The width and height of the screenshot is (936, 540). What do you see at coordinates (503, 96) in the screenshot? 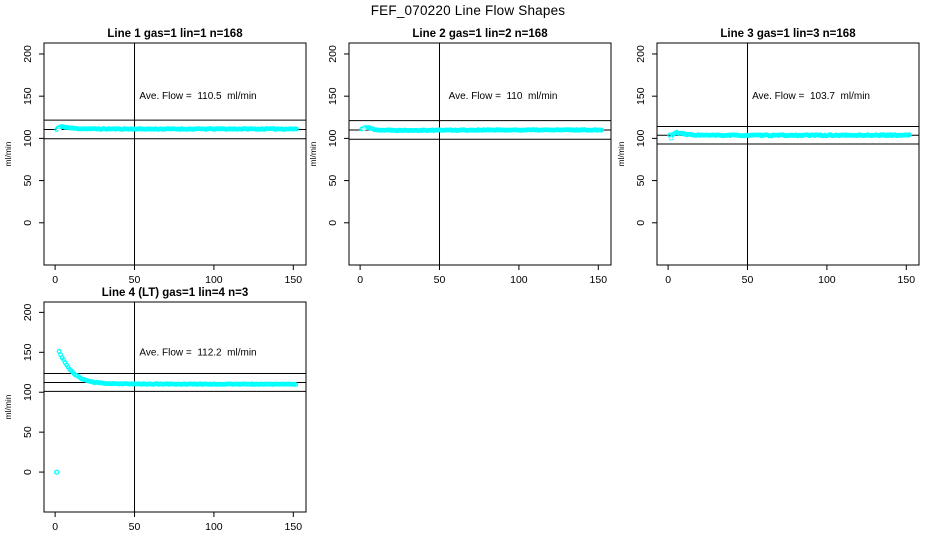
I see `ave-flow-annotation: Ave. Flow = 110 ml/min` at bounding box center [503, 96].